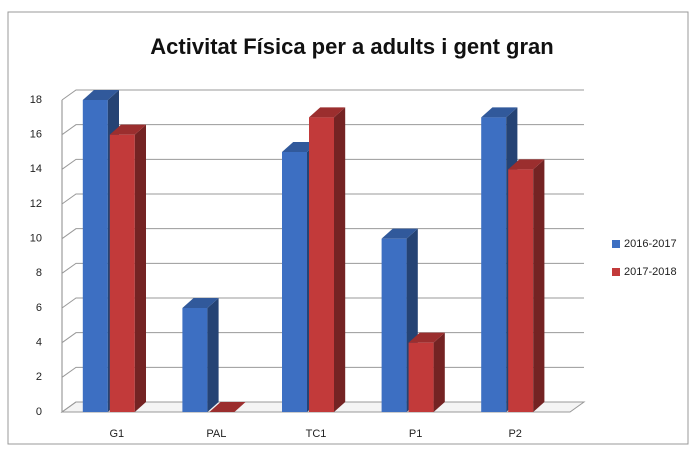  What do you see at coordinates (514, 434) in the screenshot?
I see `x-tick-label: P2` at bounding box center [514, 434].